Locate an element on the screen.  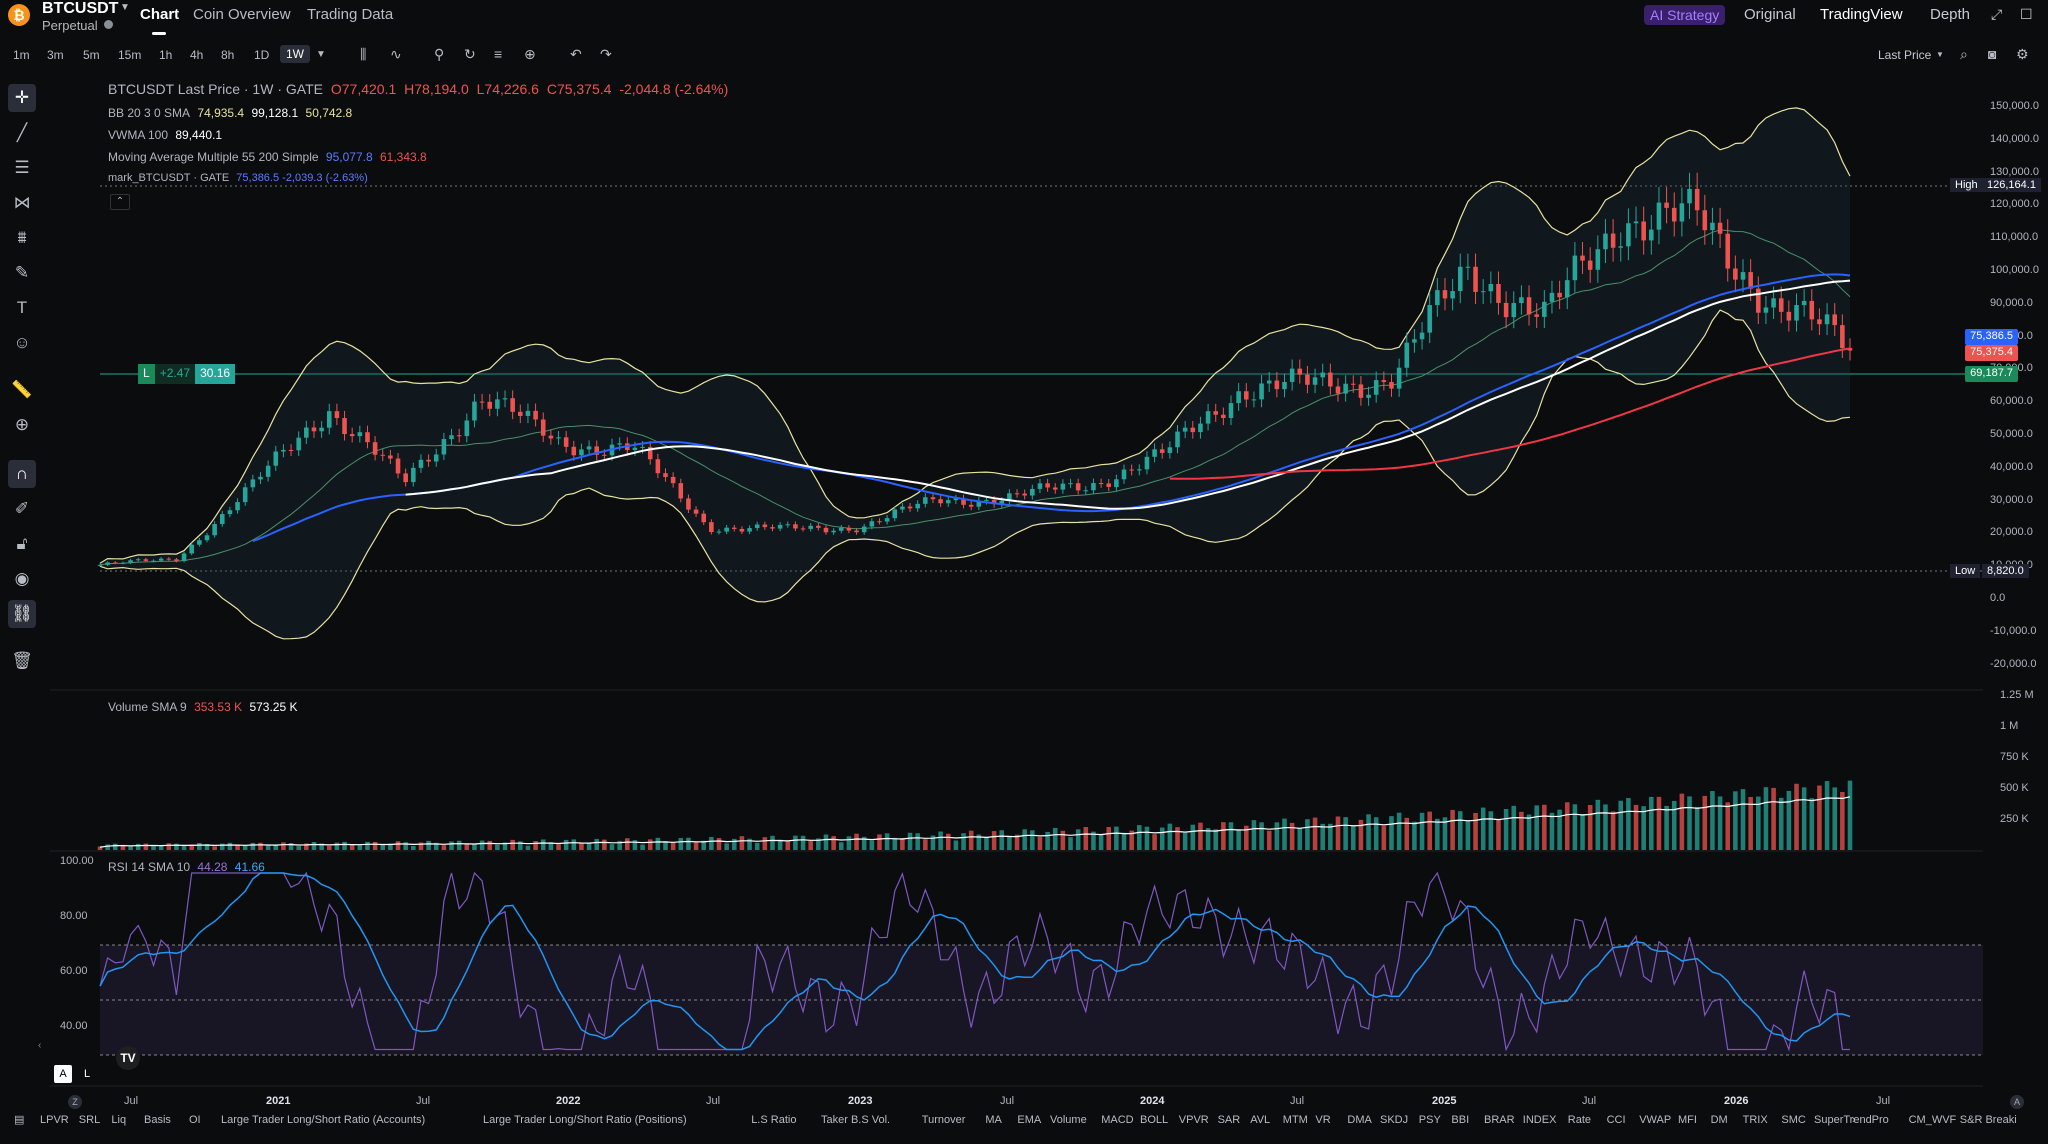
timeframe-1m: 1m is located at coordinates (21, 55).